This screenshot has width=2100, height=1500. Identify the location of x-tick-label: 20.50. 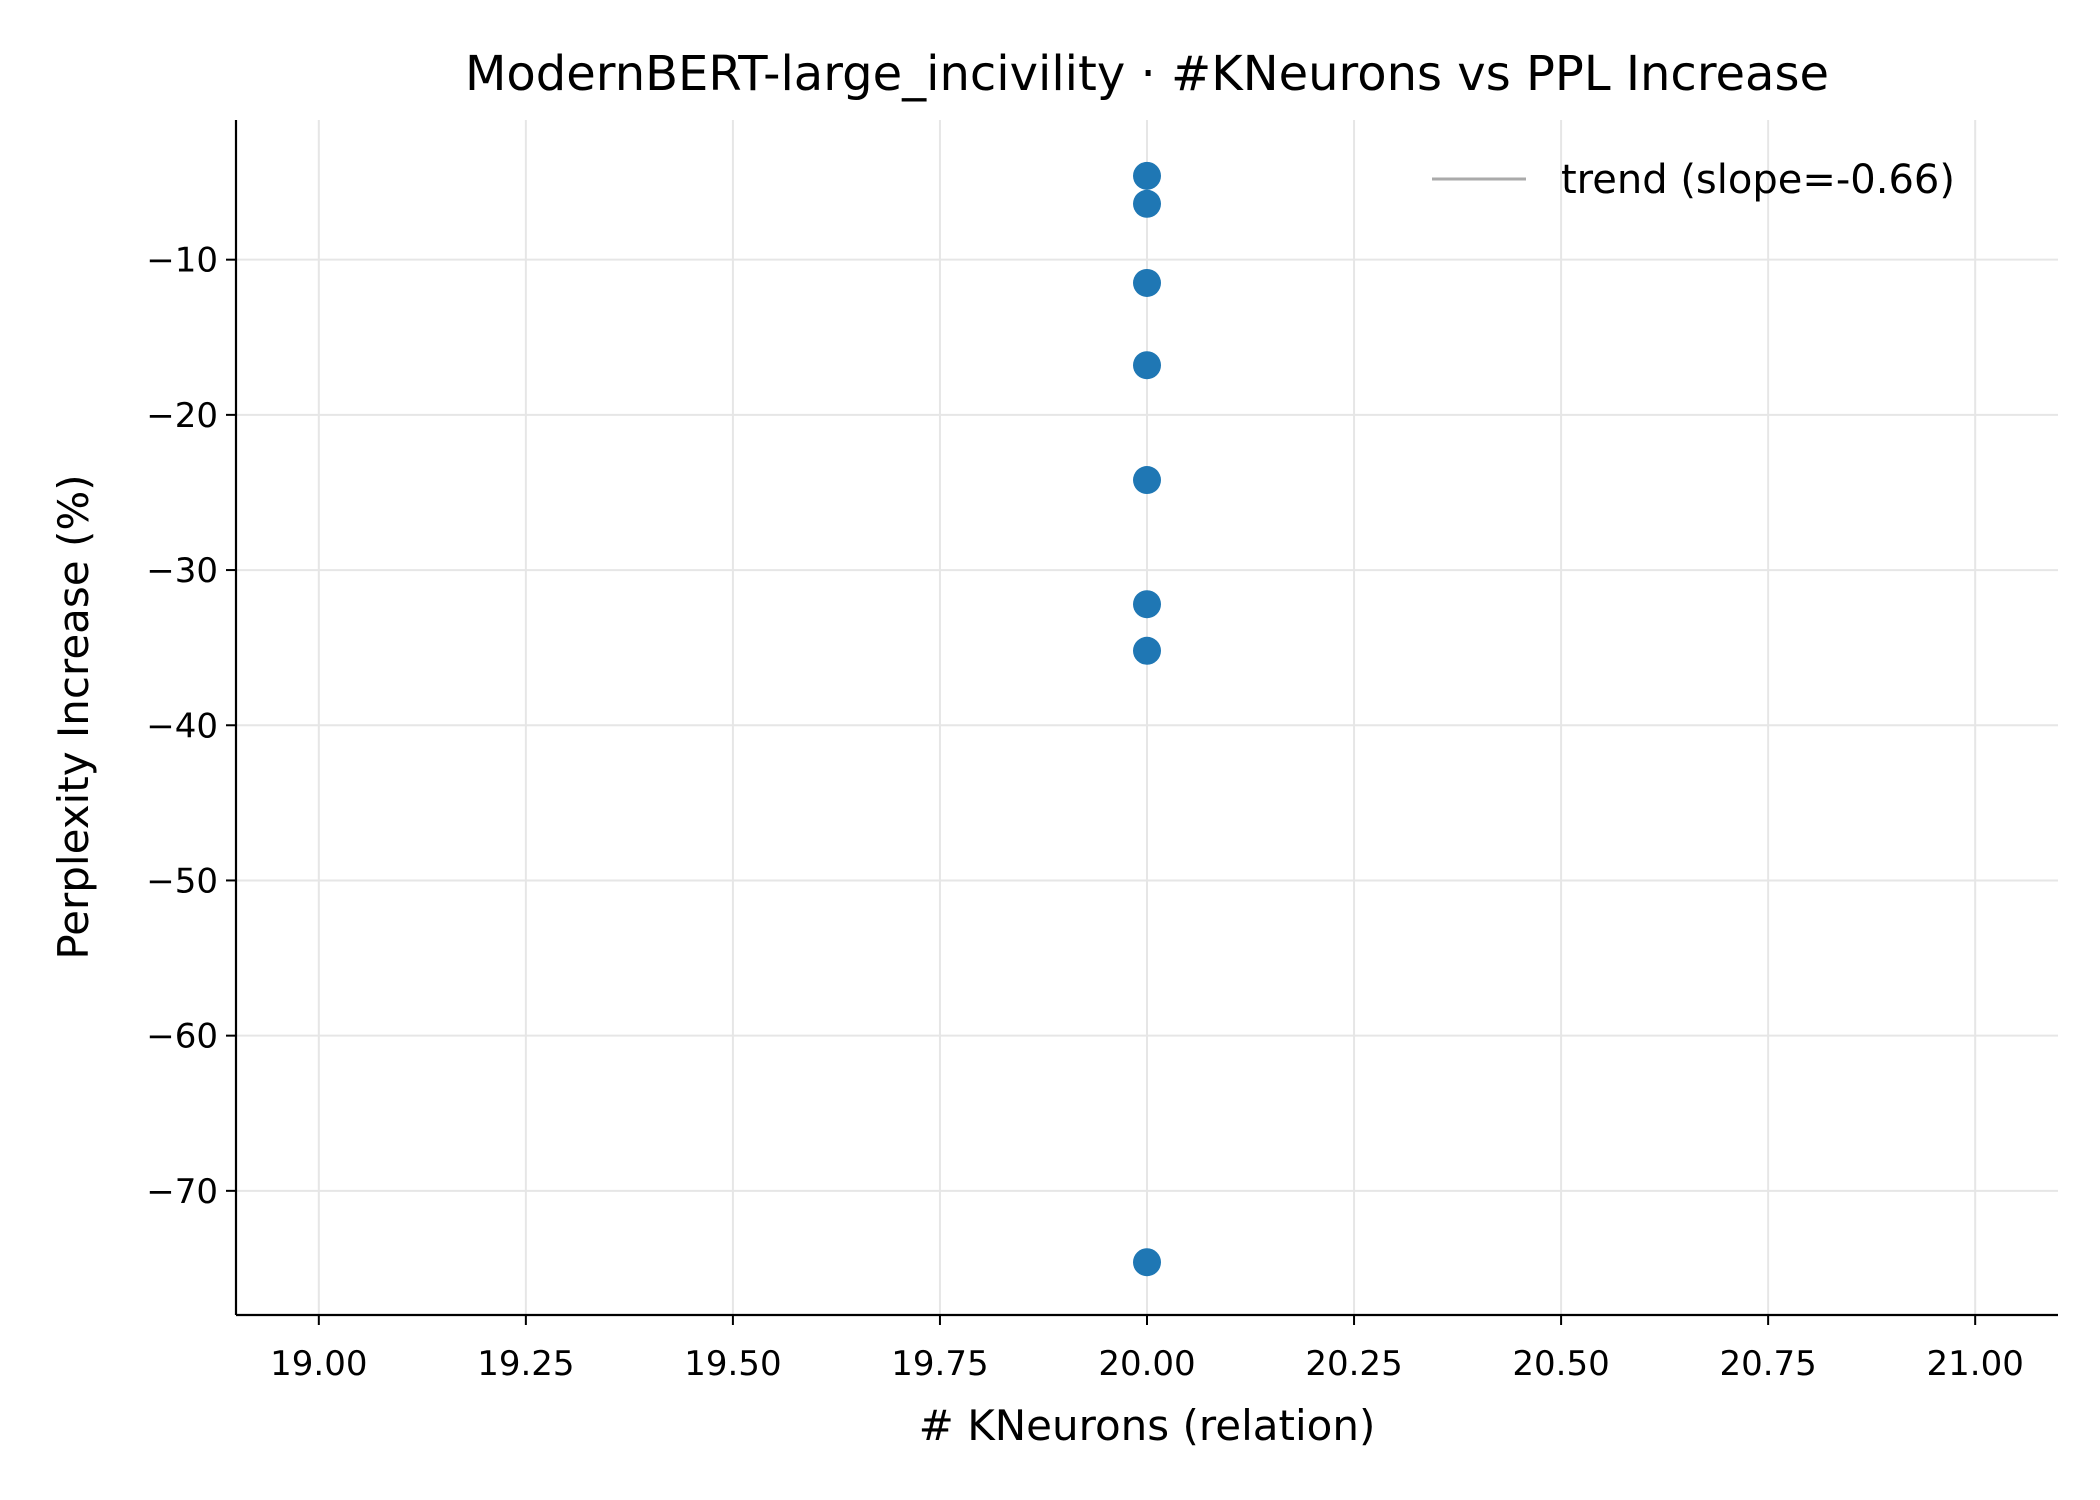
(1560, 1364).